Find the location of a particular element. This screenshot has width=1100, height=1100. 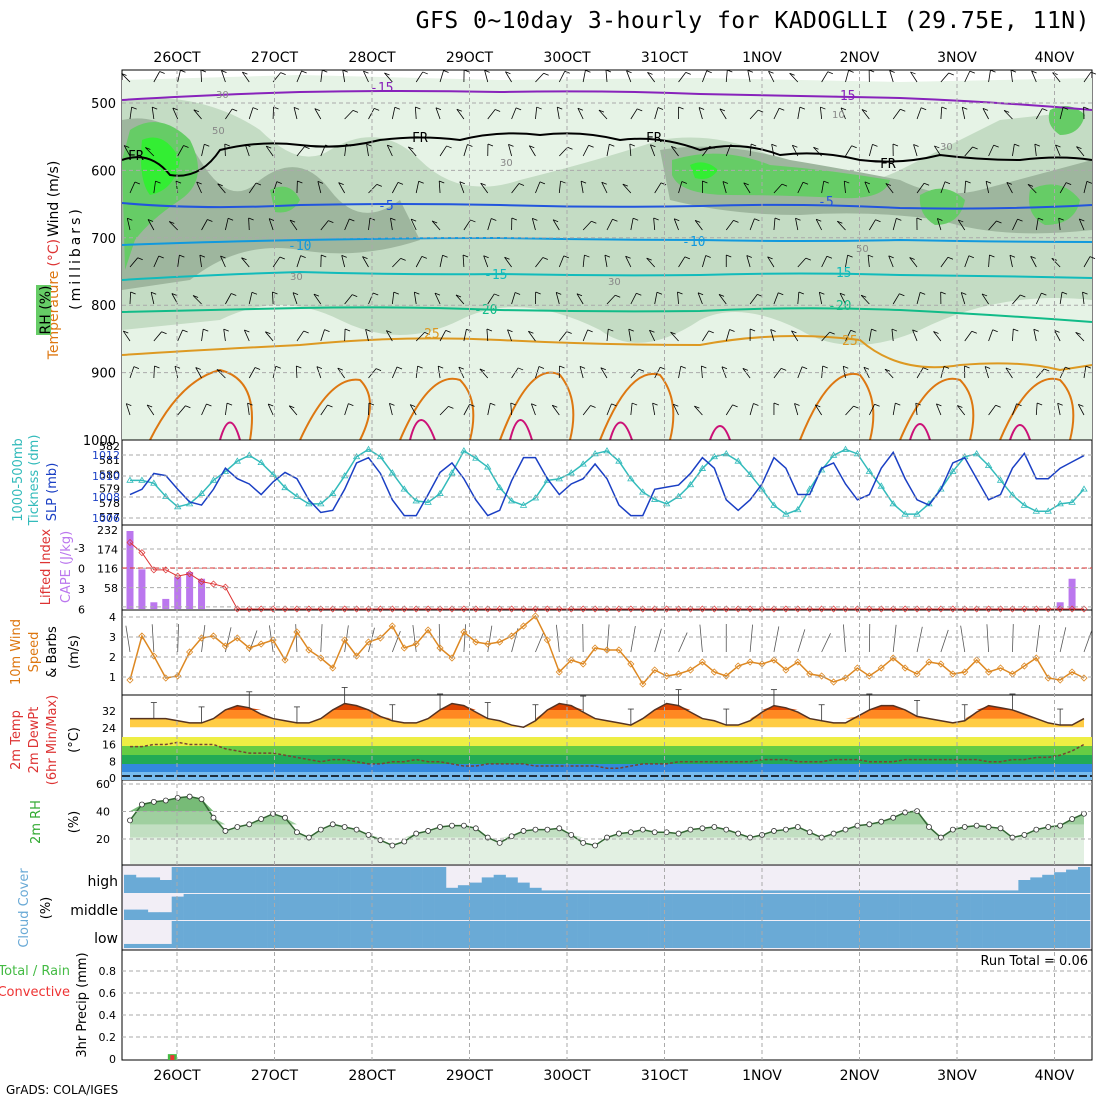

run-total: Run Total = 0.06 is located at coordinates (1034, 961).